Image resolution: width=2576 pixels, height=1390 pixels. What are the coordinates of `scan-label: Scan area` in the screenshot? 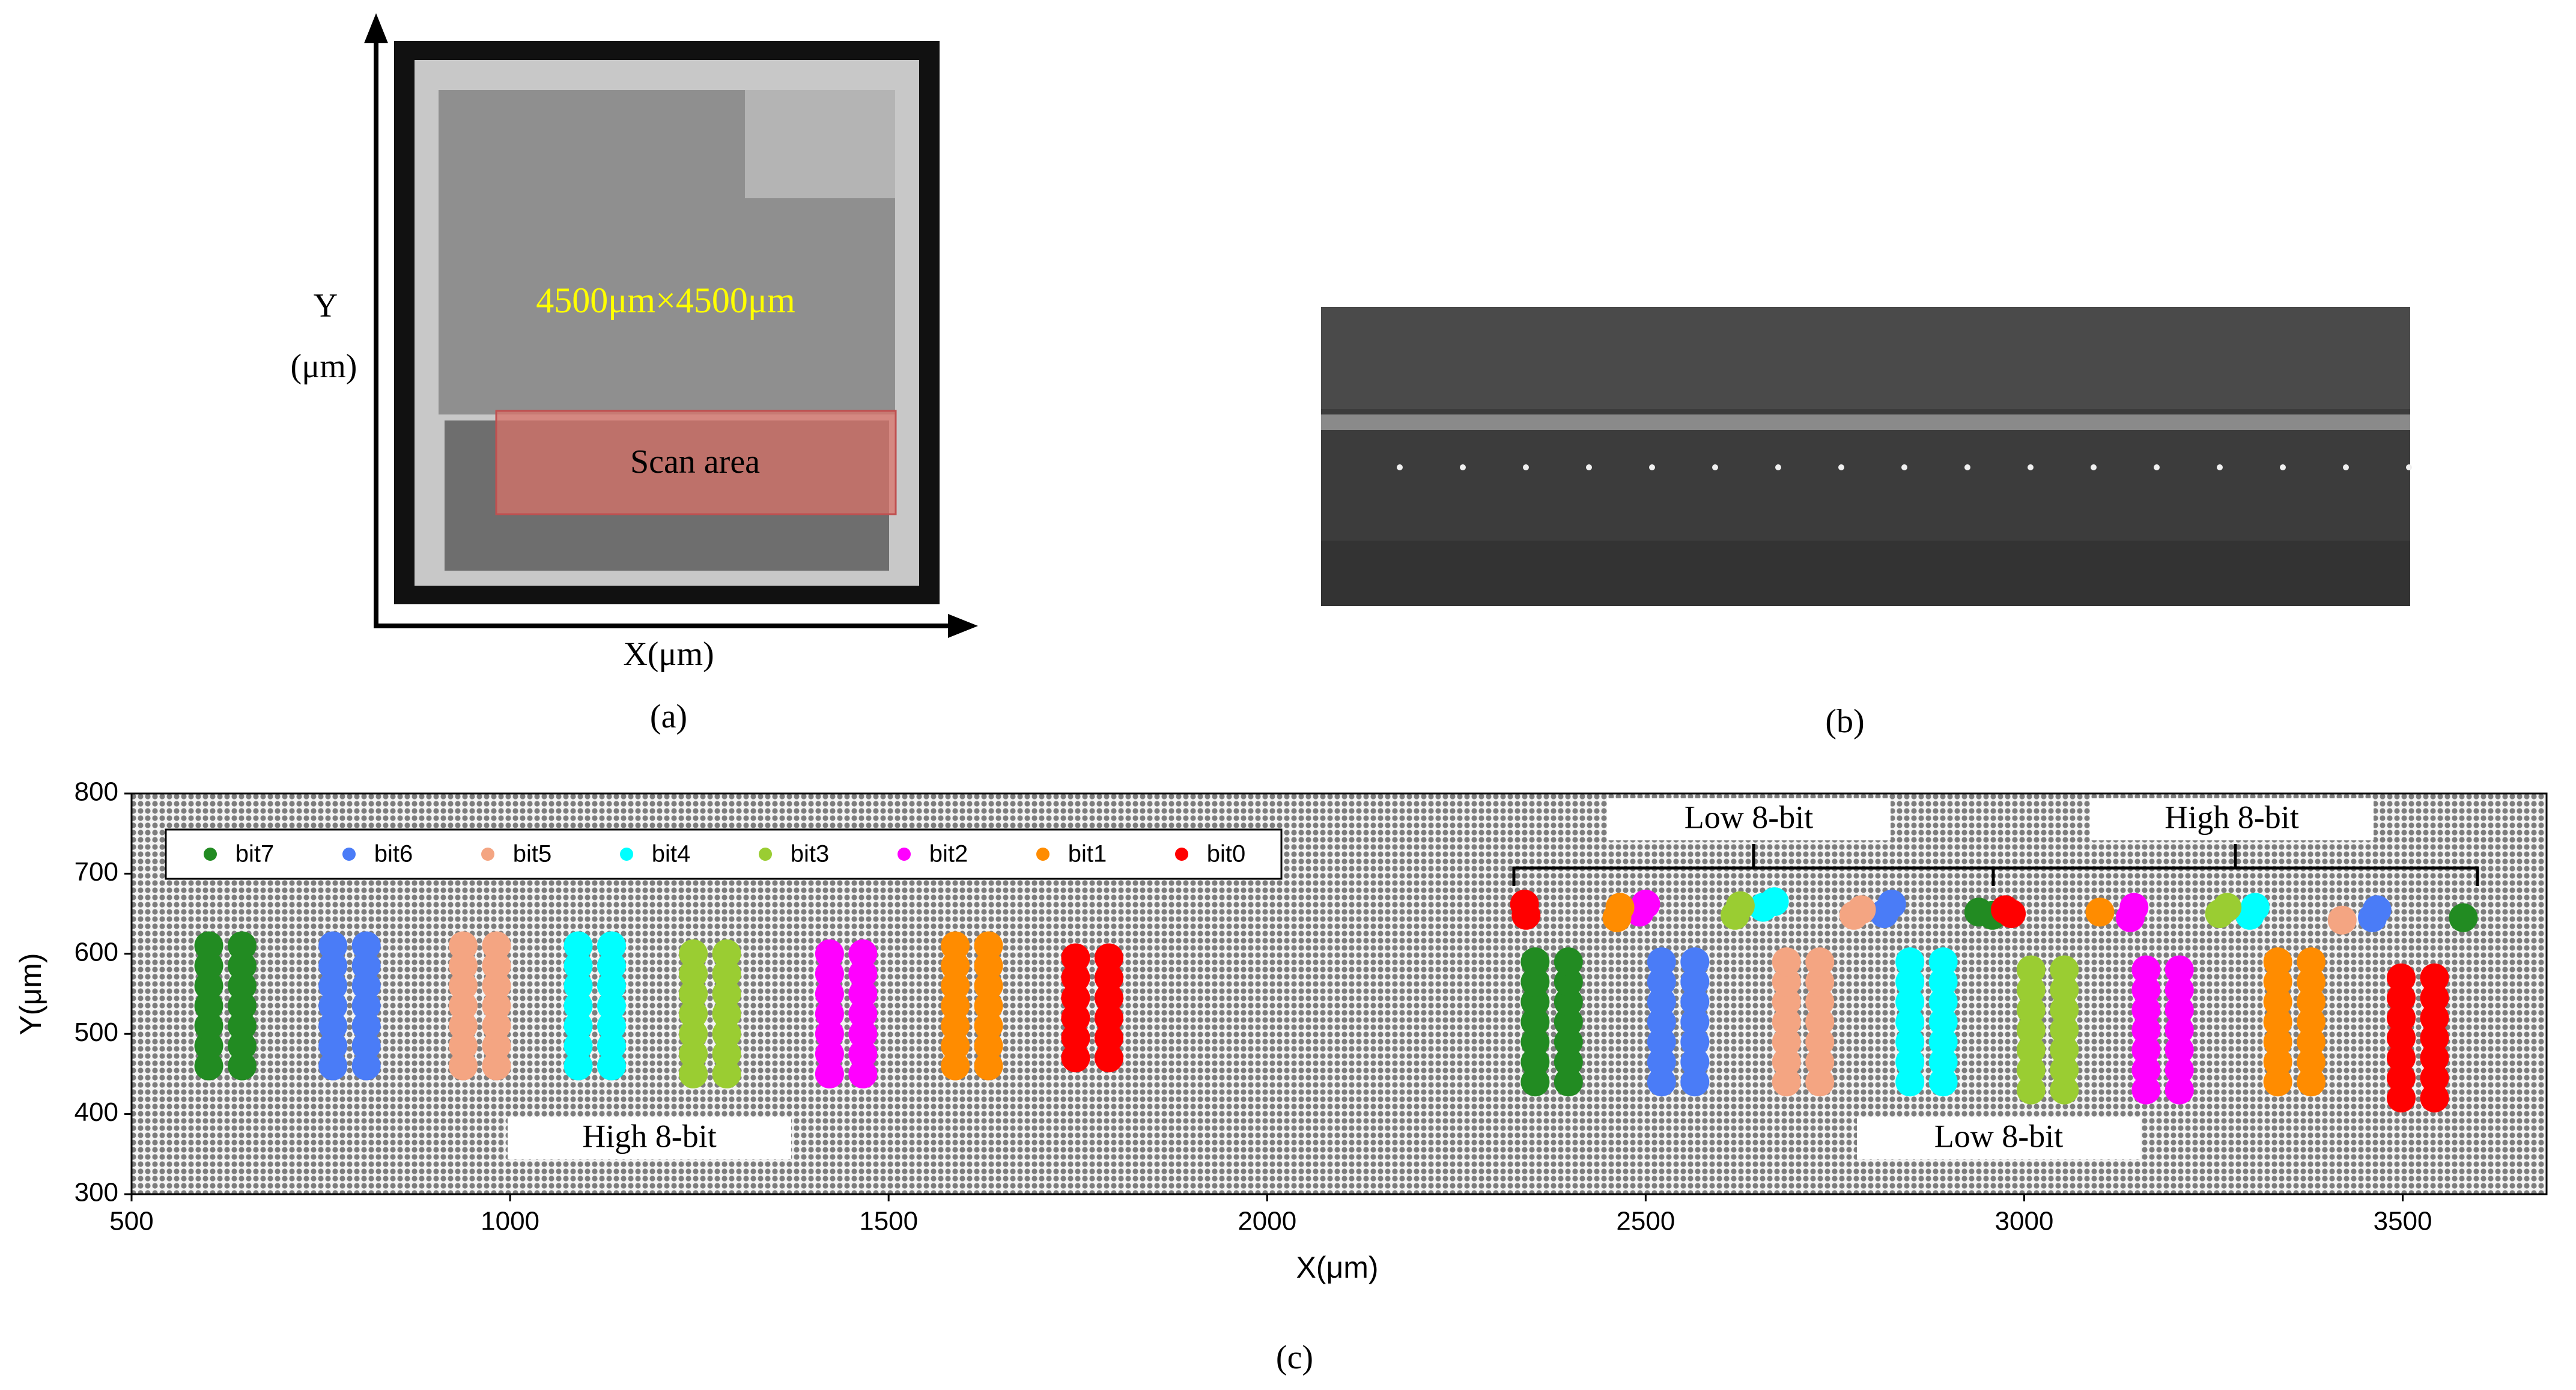 It's located at (695, 462).